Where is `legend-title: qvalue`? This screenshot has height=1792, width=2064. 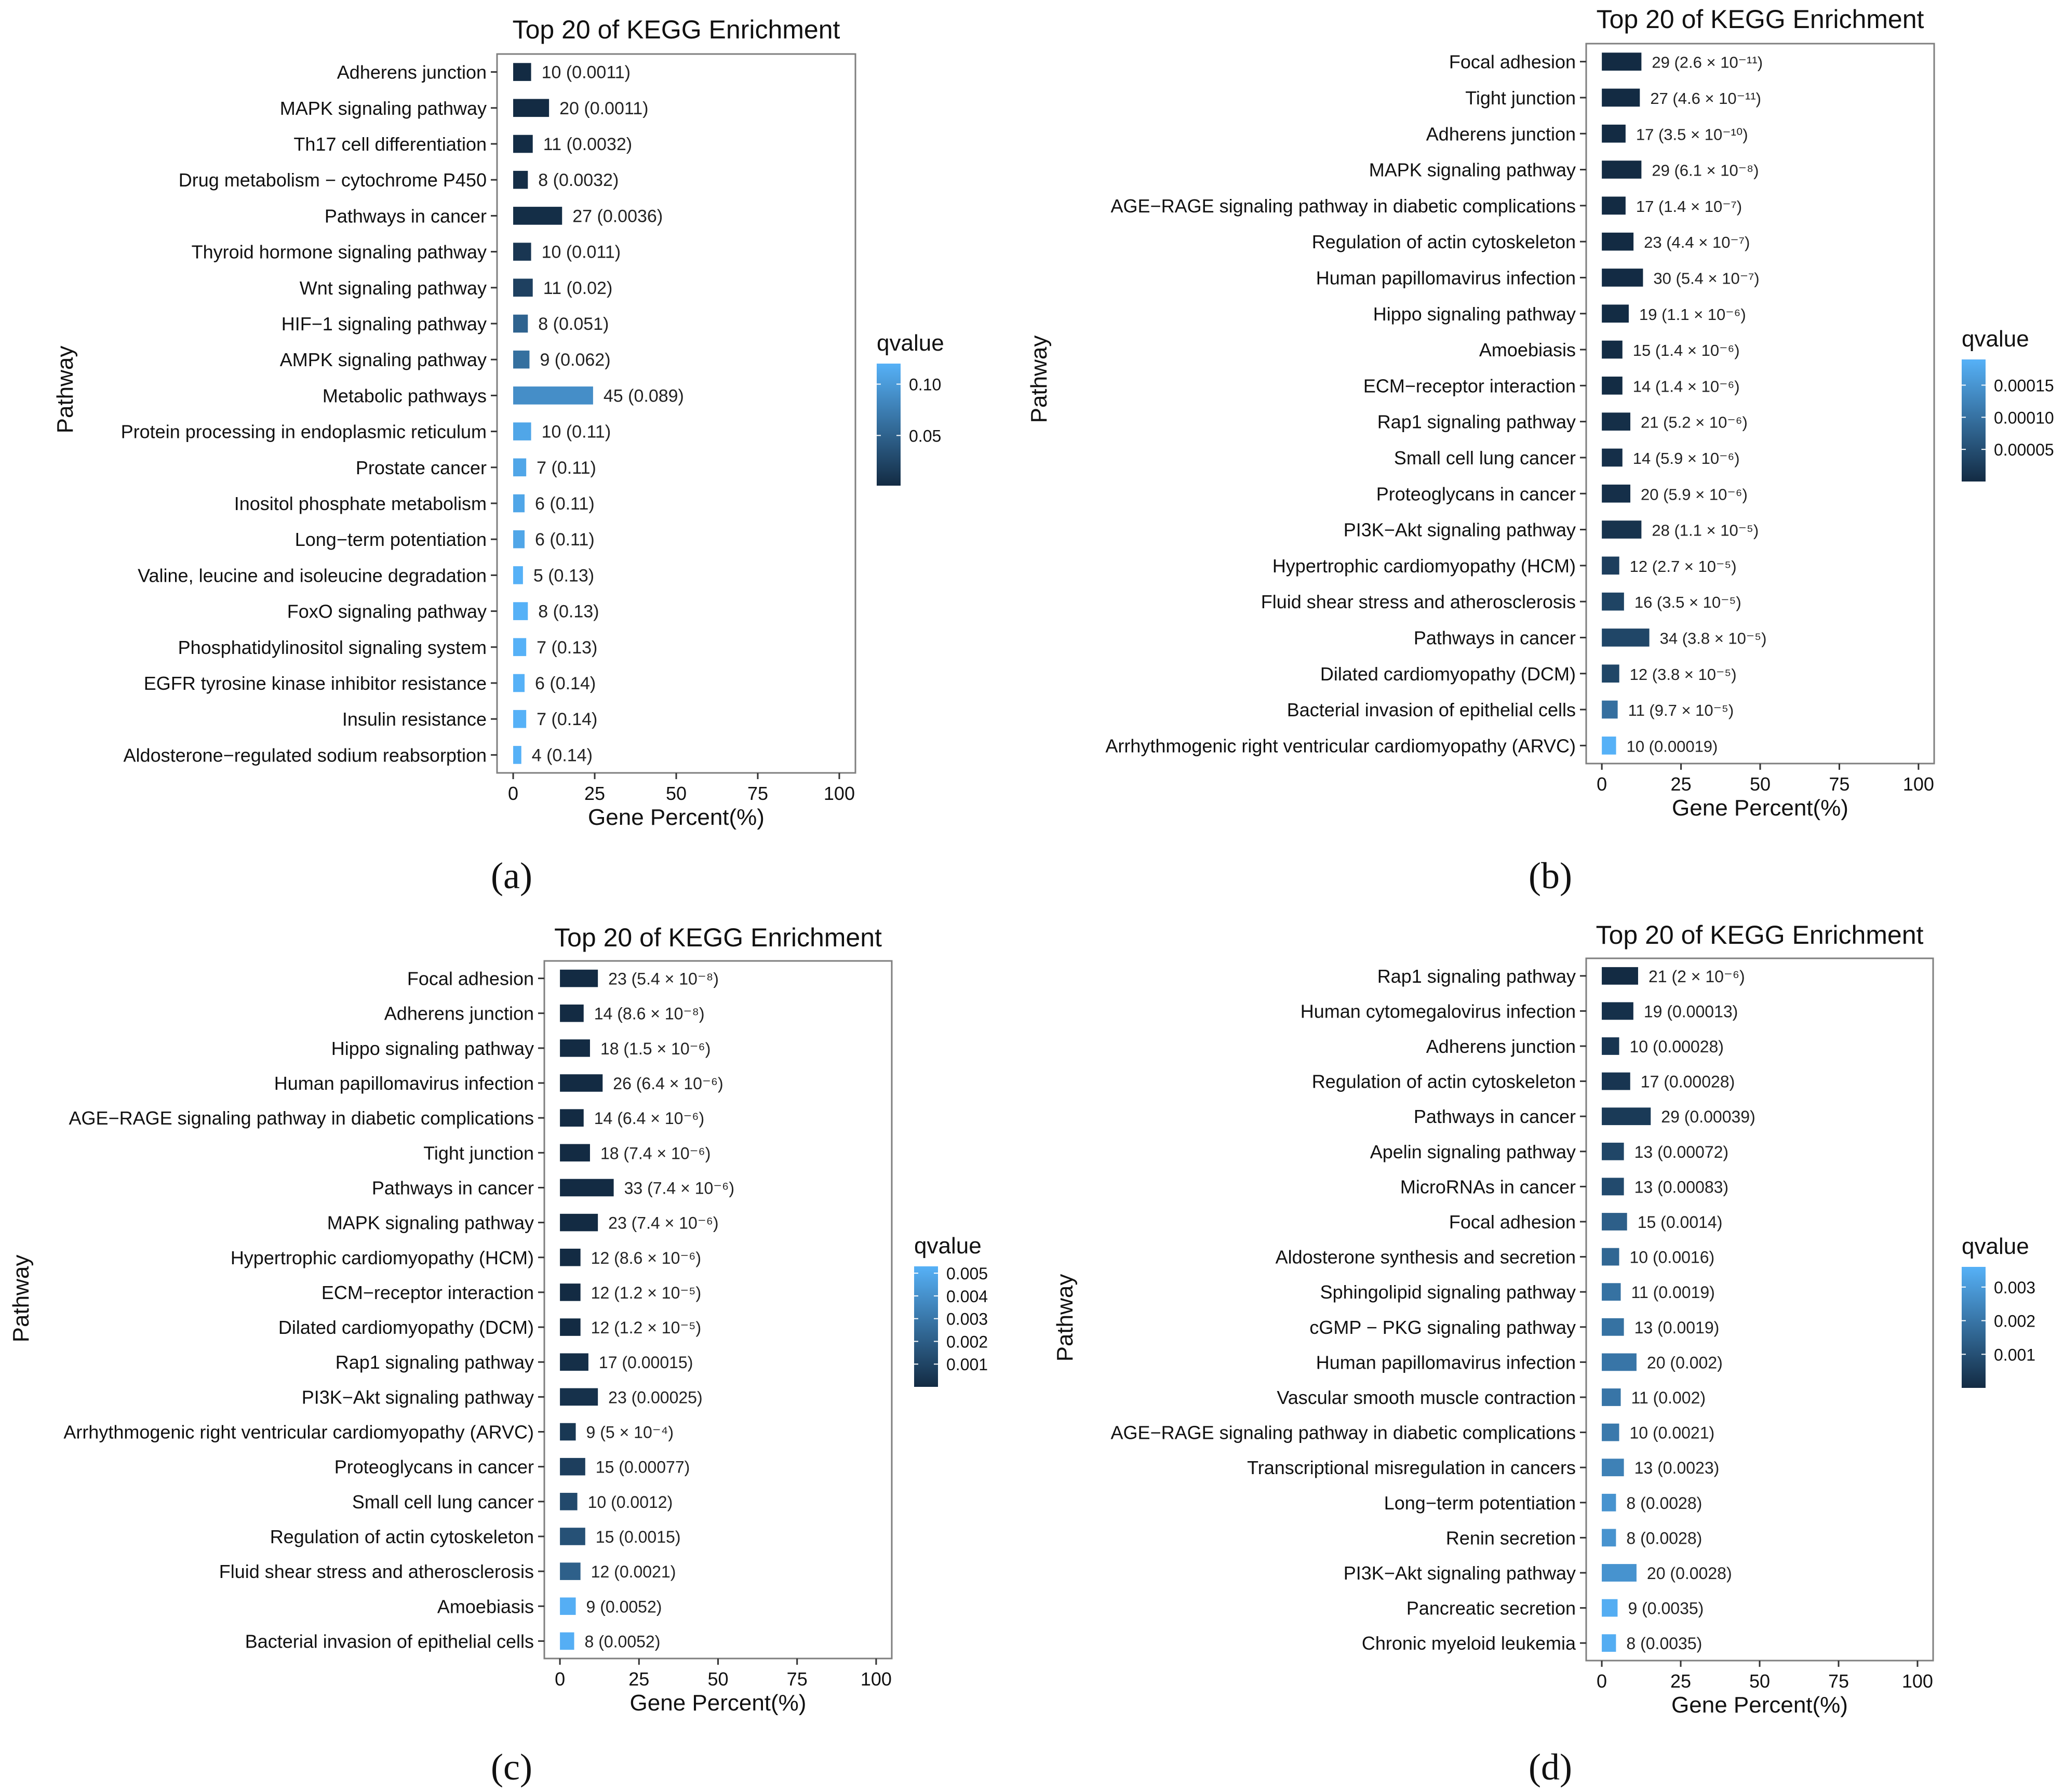 legend-title: qvalue is located at coordinates (1995, 339).